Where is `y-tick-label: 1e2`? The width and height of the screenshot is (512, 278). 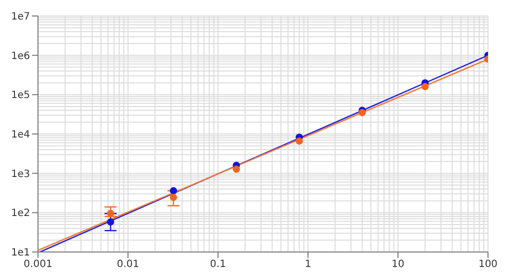
y-tick-label: 1e2 is located at coordinates (20, 214).